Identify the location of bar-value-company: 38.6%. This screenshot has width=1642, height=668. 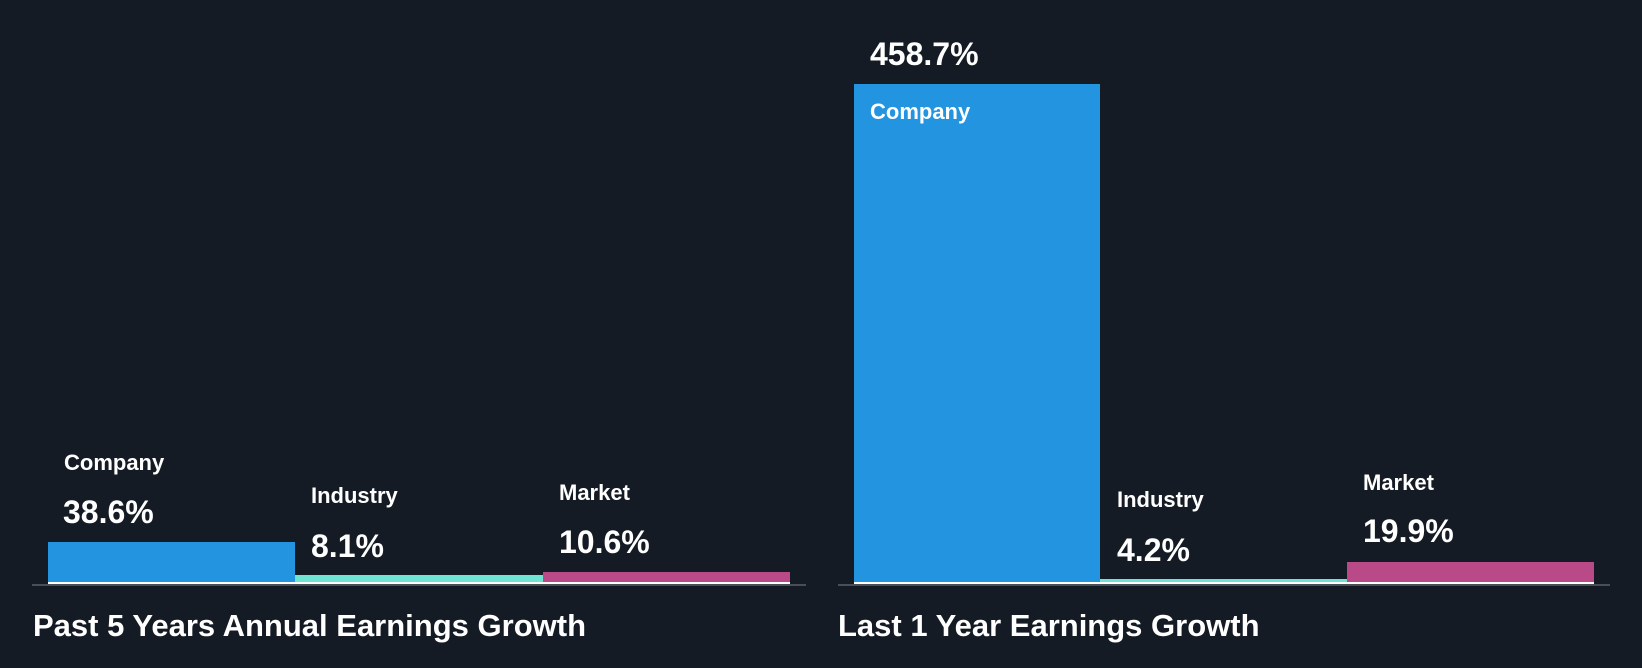
(108, 512).